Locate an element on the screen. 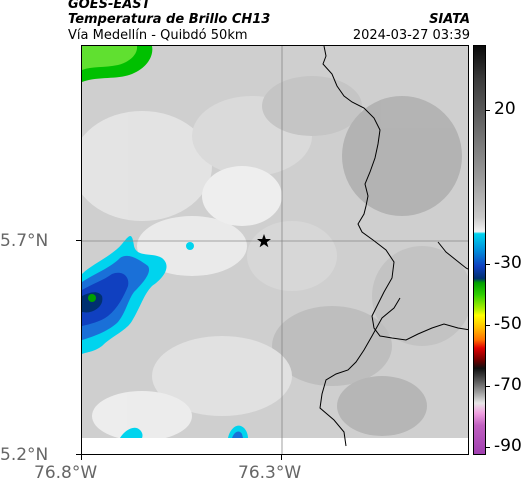 This screenshot has width=526, height=491. colorbar is located at coordinates (479, 250).